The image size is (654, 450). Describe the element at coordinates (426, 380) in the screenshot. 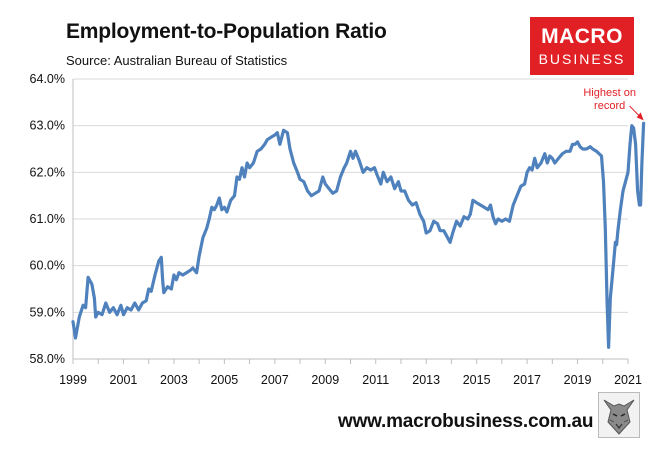

I see `x-tick-label: 2013` at that location.